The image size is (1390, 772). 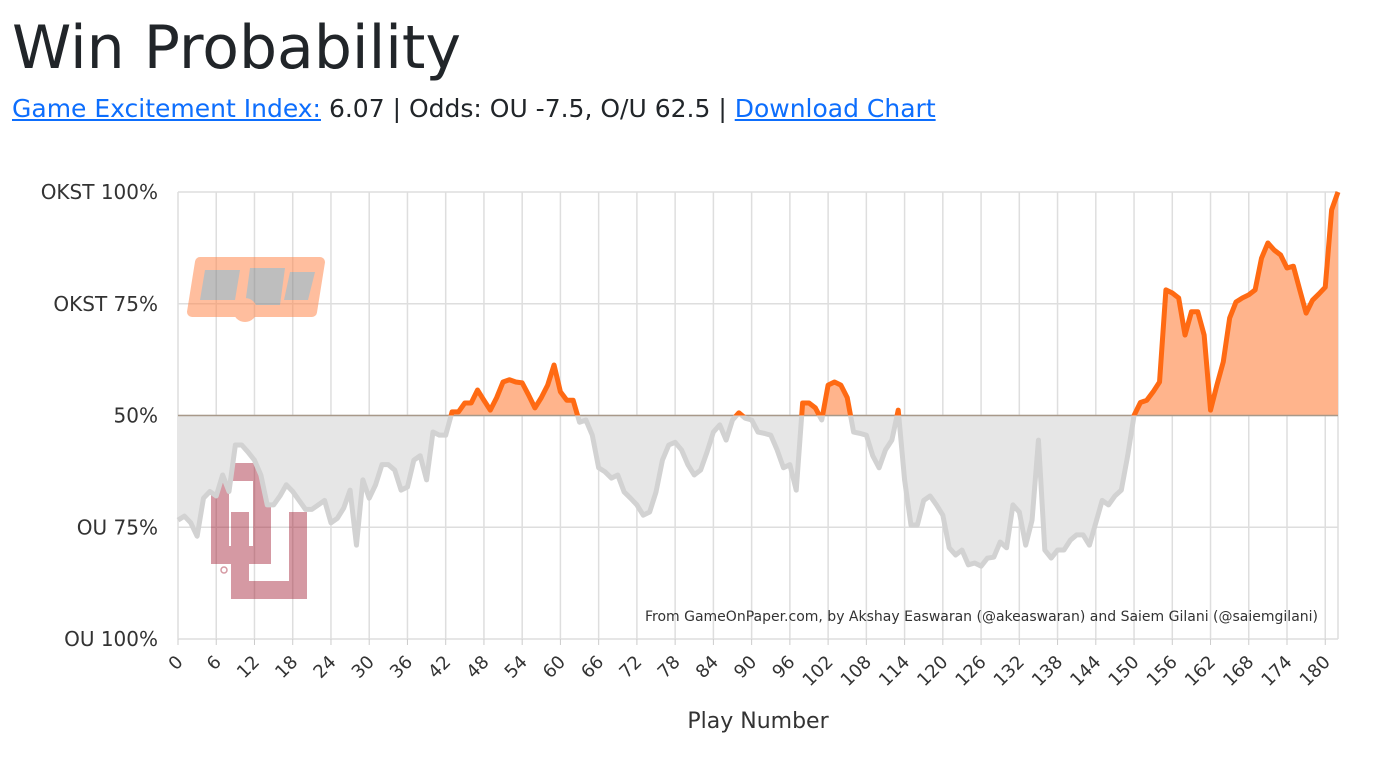 What do you see at coordinates (248, 667) in the screenshot?
I see `x-tick-label: 12` at bounding box center [248, 667].